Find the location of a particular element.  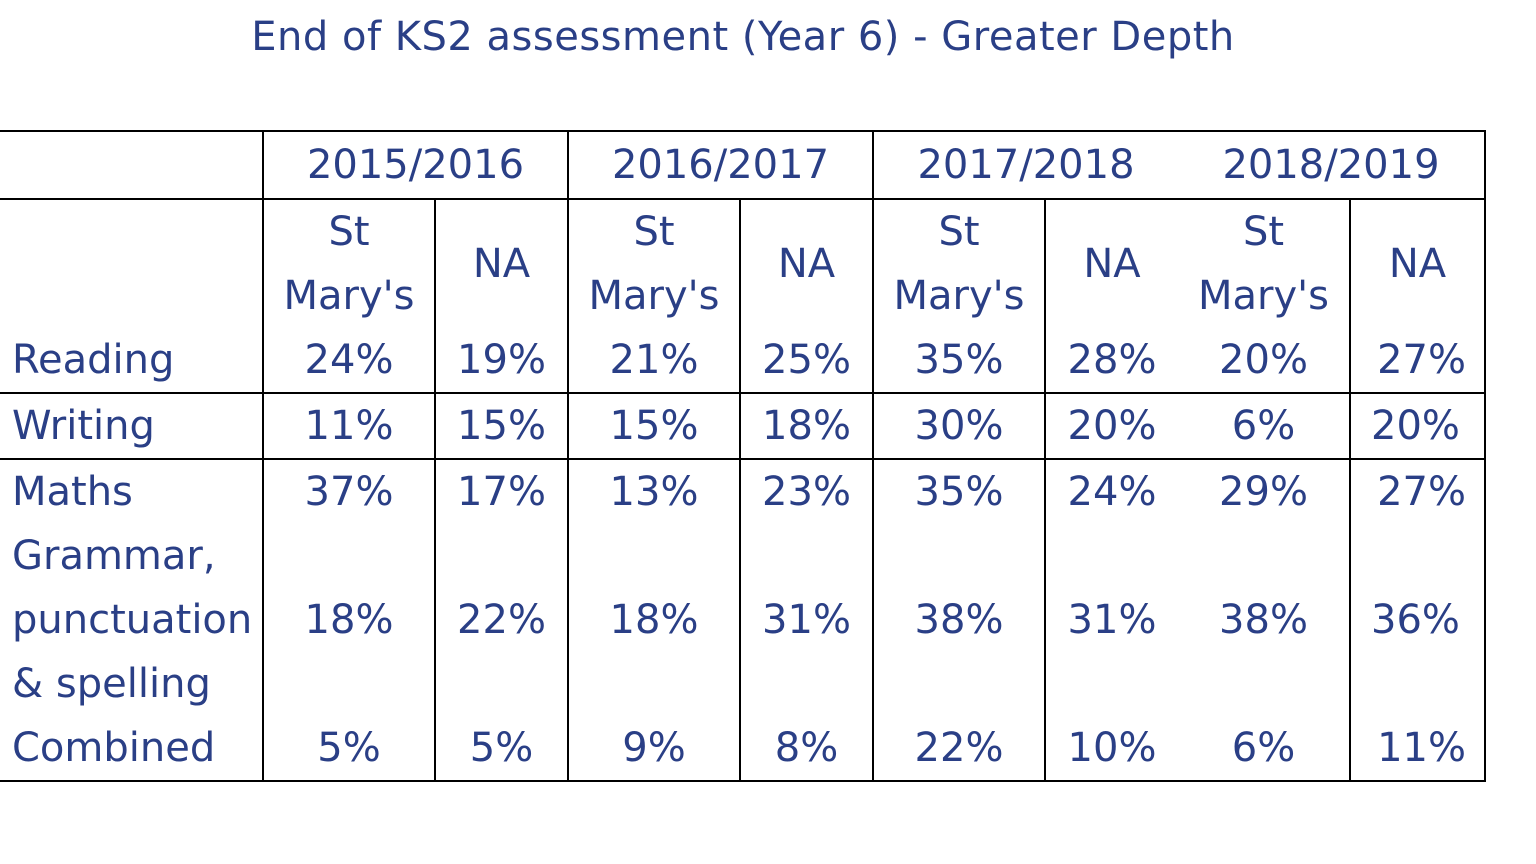

row-label-gps-line3: & spelling is located at coordinates (111, 684).